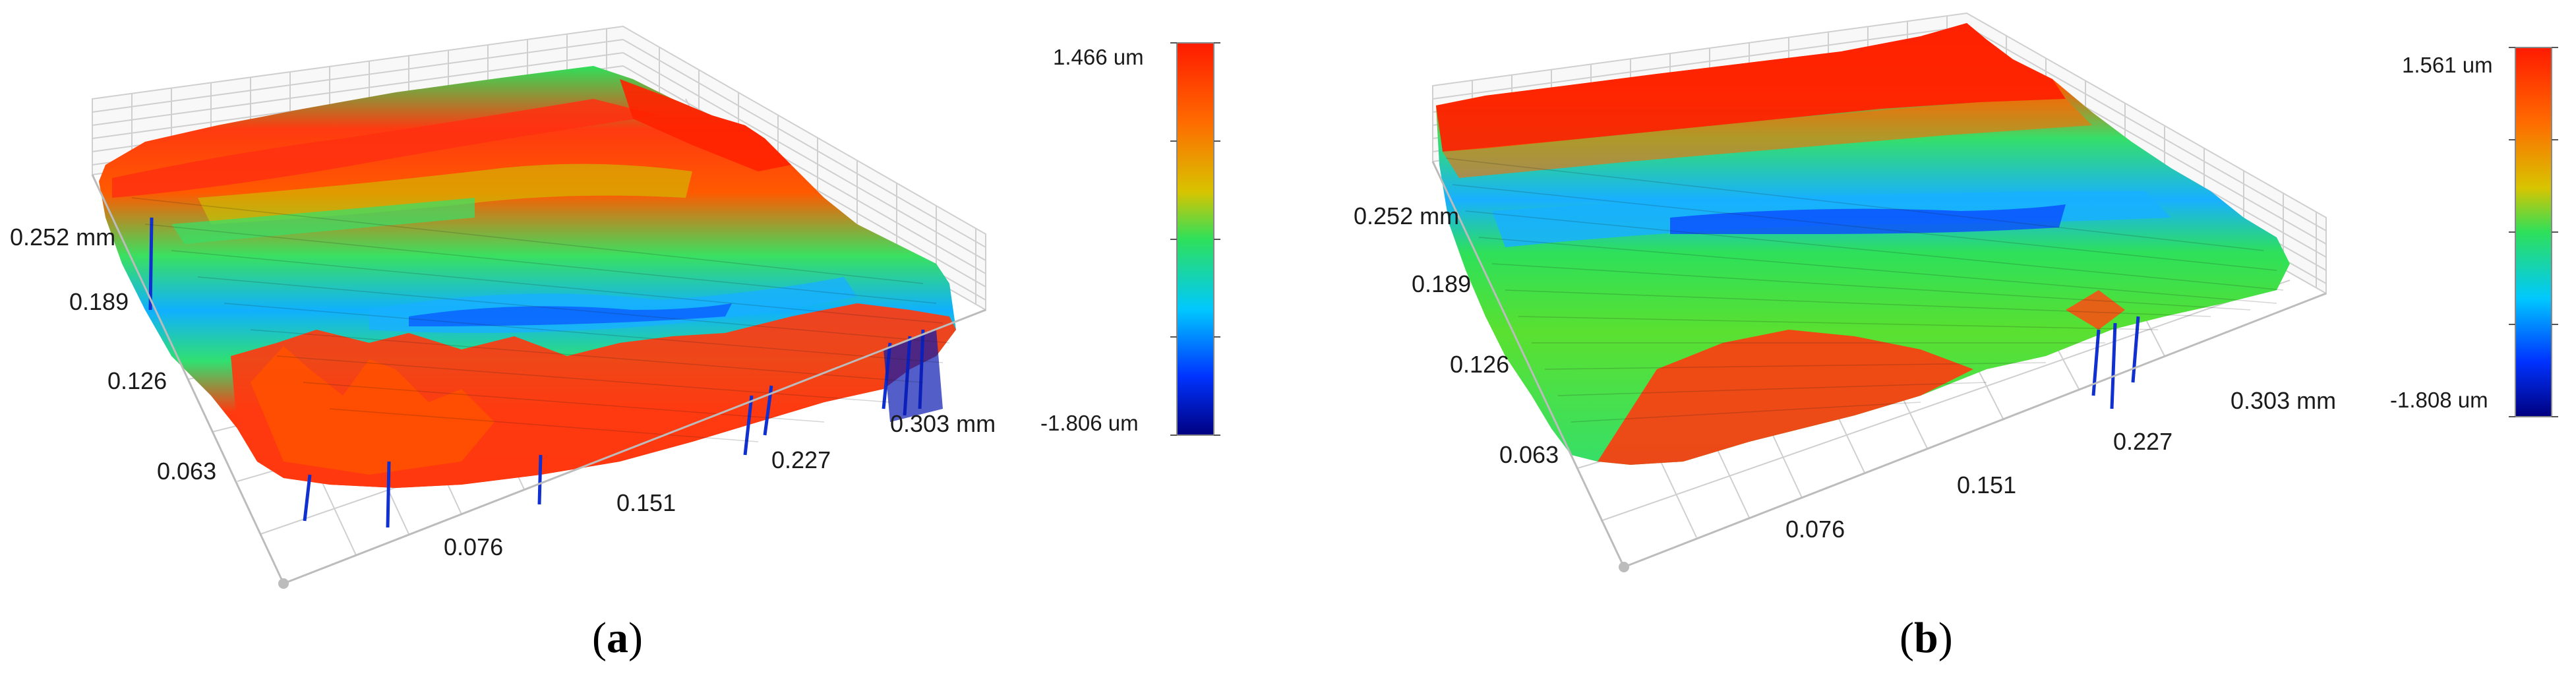  Describe the element at coordinates (617, 638) in the screenshot. I see `caption-a: (a)` at that location.